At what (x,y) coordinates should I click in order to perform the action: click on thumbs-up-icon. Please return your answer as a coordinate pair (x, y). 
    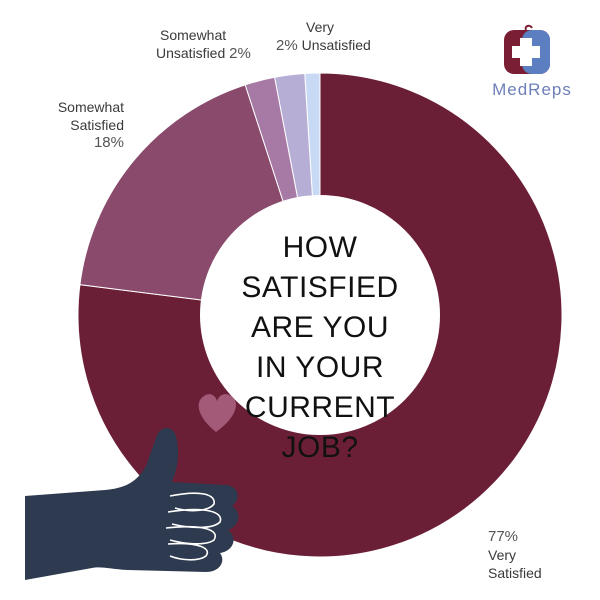
    Looking at the image, I should click on (132, 503).